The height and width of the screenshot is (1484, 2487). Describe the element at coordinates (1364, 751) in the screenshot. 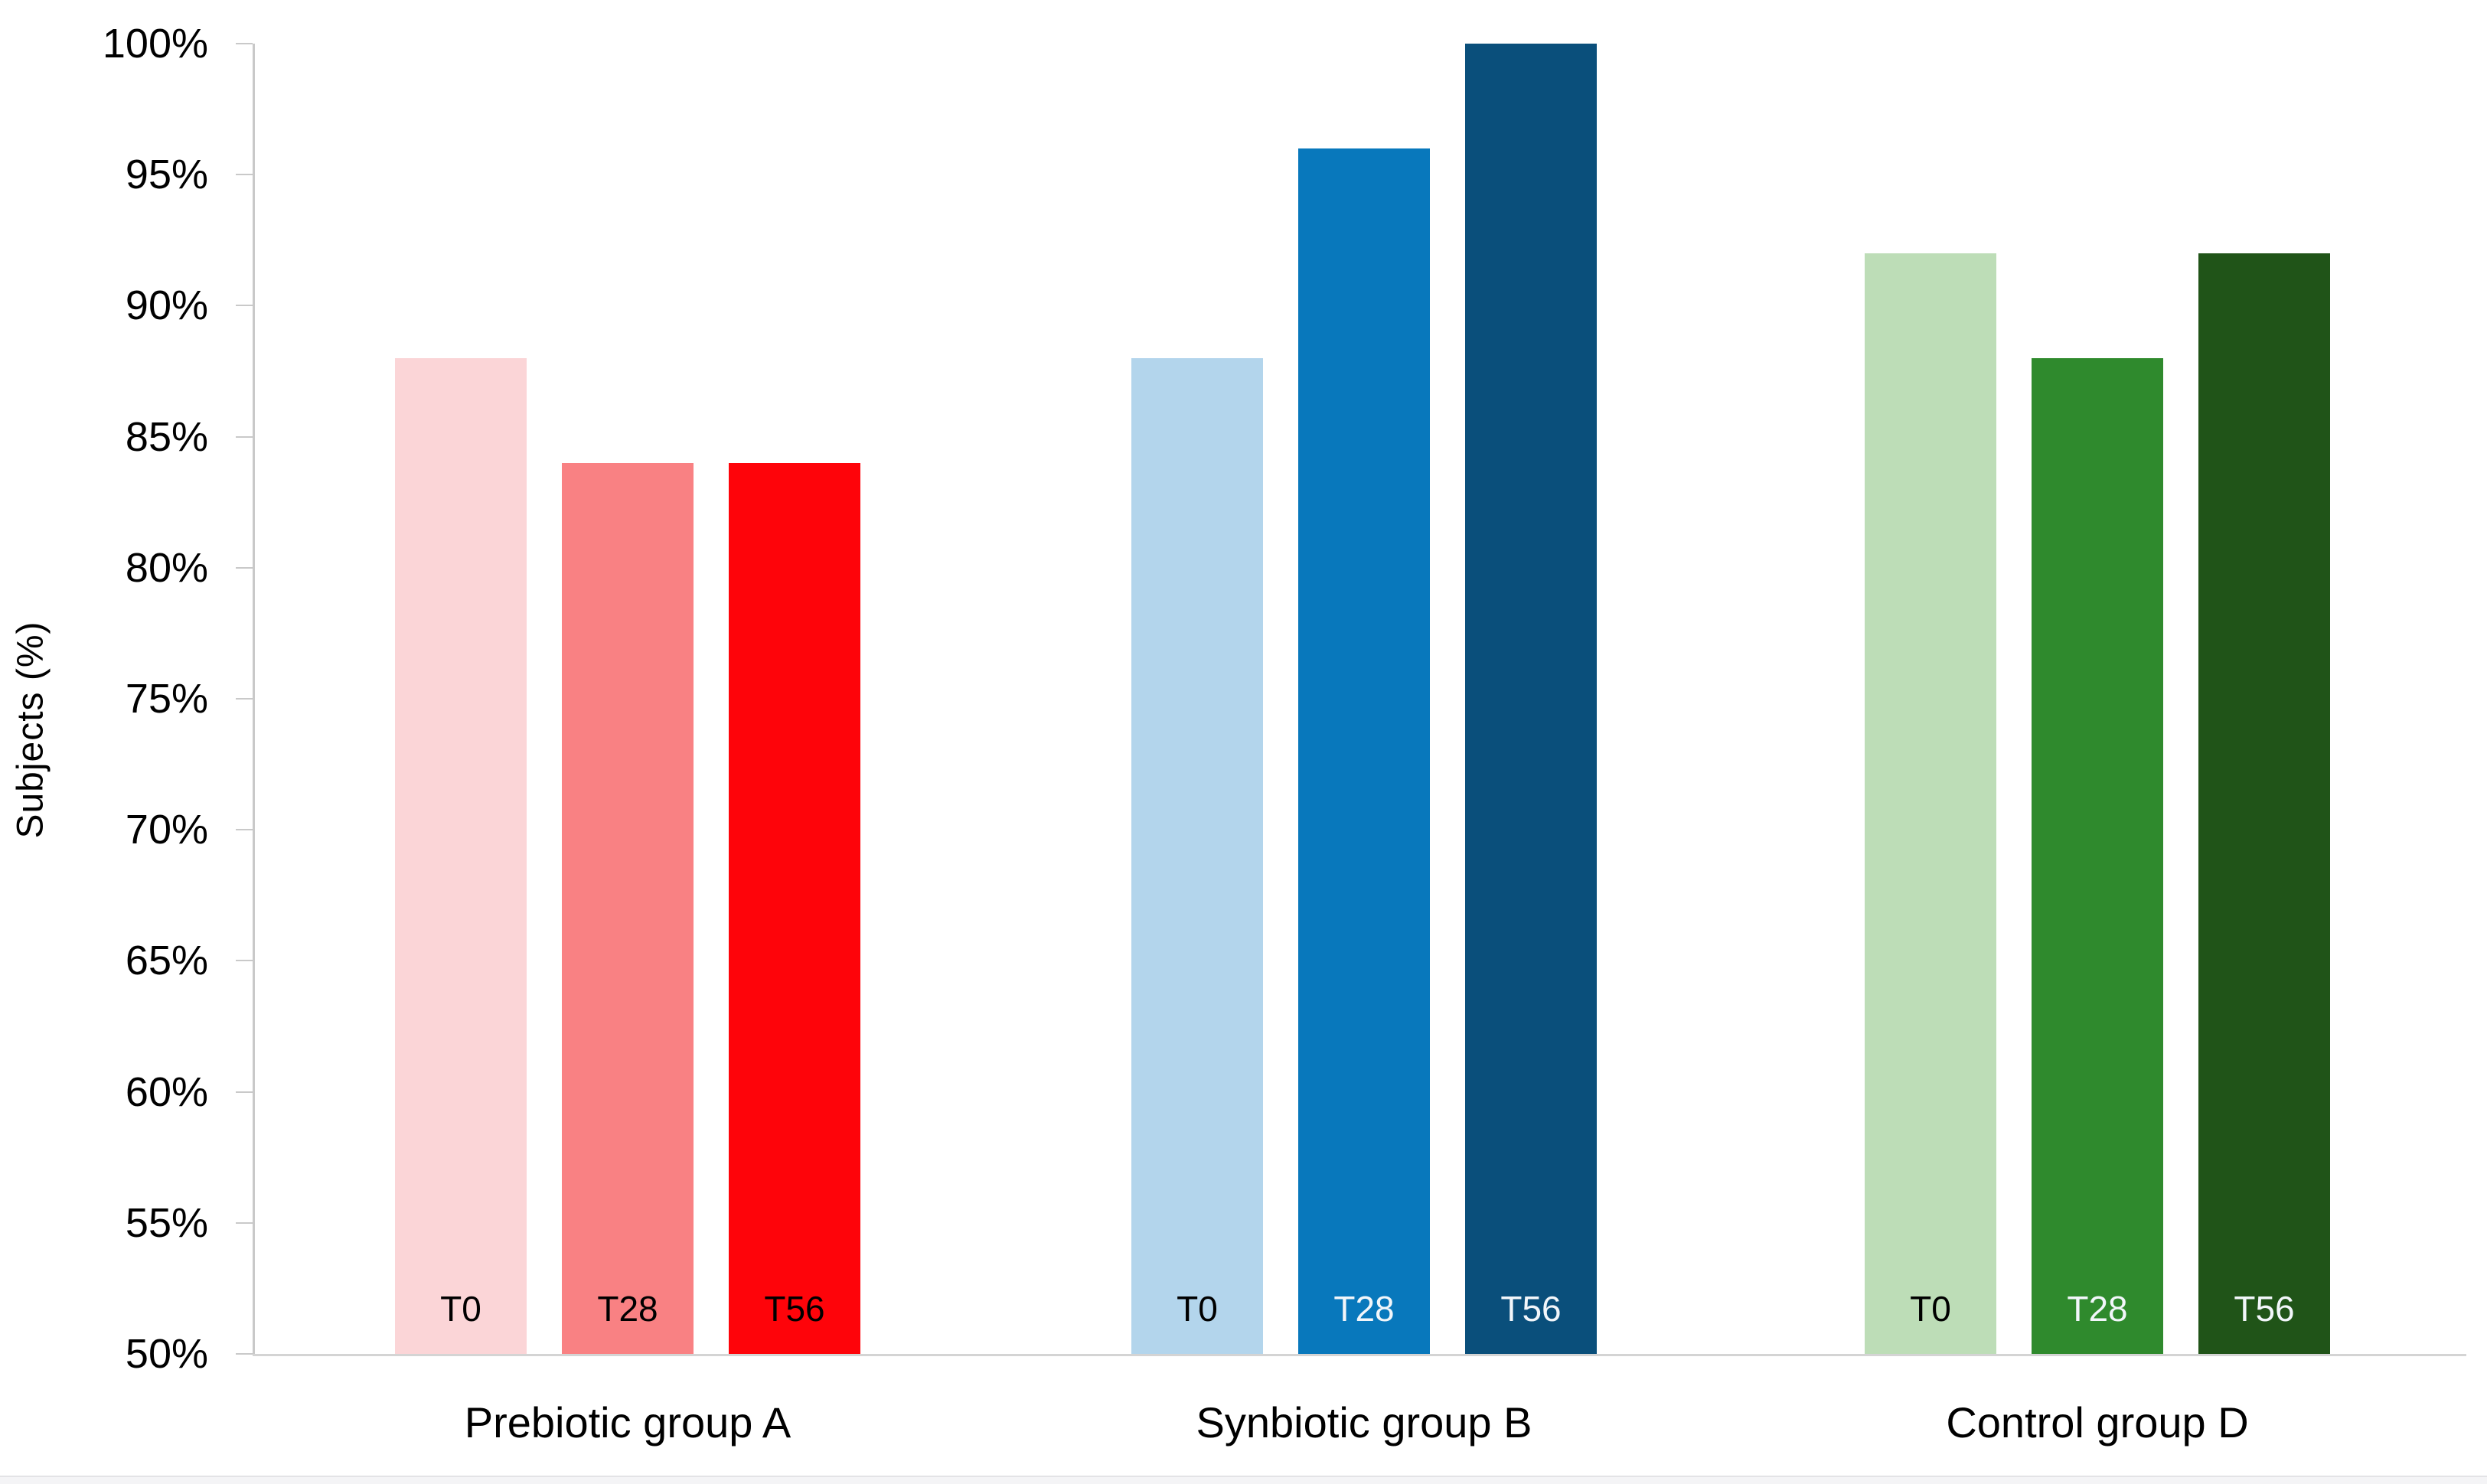

I see `bar-synbiotic-group-b-t28: T28` at that location.